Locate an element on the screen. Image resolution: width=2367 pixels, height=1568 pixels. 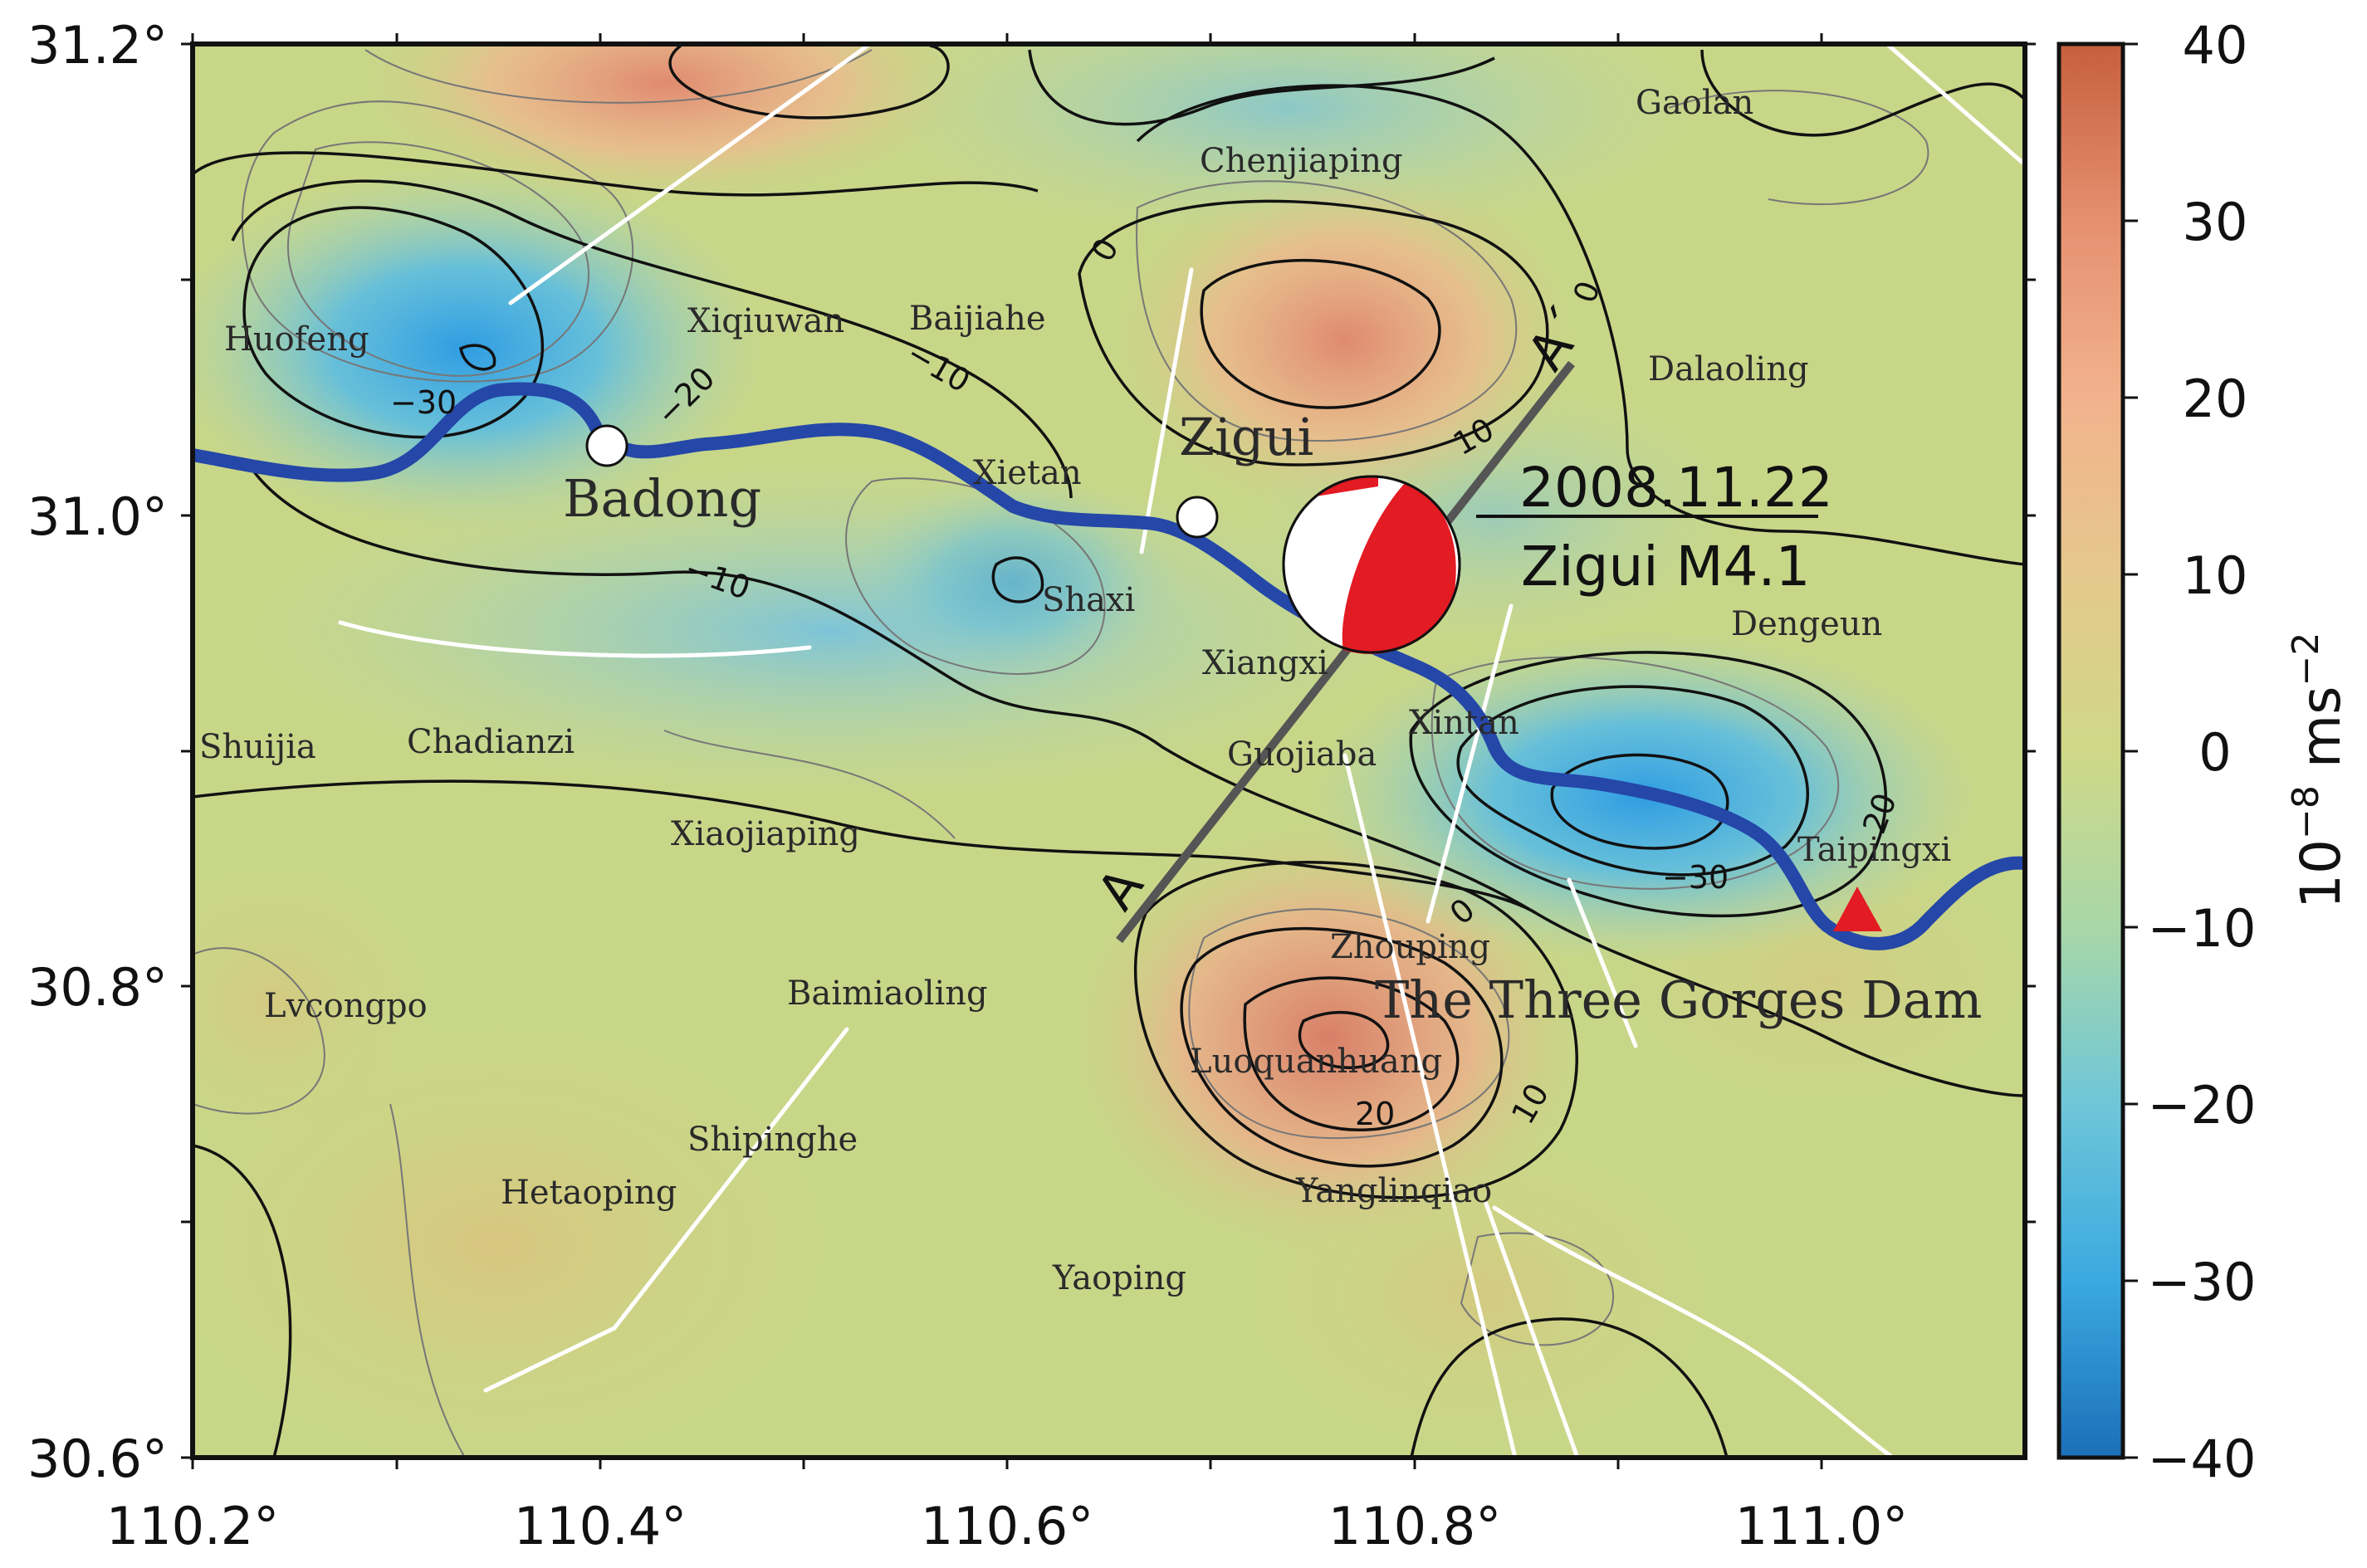
contour-southwest is located at coordinates (865, 847).